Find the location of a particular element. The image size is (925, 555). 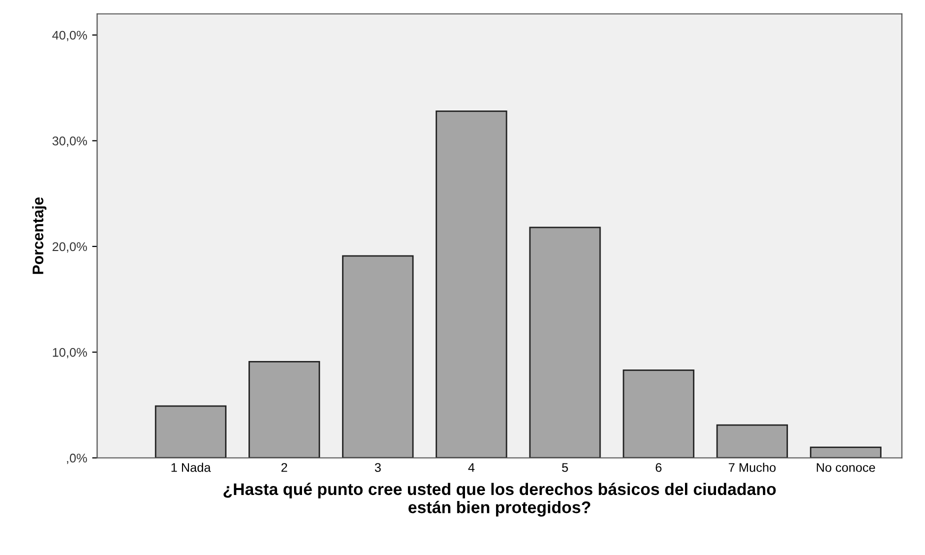

x-tick-label: 7 Mucho is located at coordinates (752, 467).